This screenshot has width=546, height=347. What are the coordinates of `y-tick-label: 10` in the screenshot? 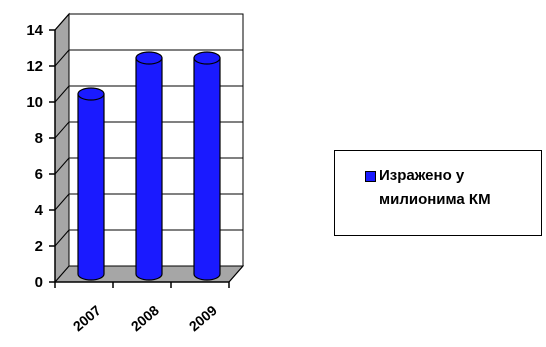 It's located at (34, 102).